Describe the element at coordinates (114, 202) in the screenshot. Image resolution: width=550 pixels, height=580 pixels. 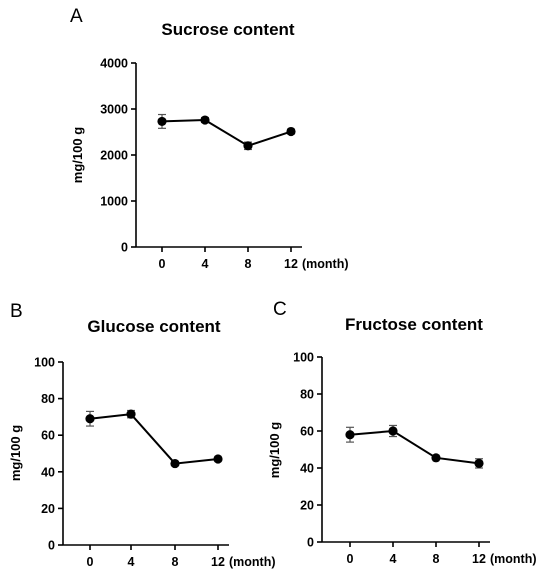
I see `y-tick-label: 1000` at that location.